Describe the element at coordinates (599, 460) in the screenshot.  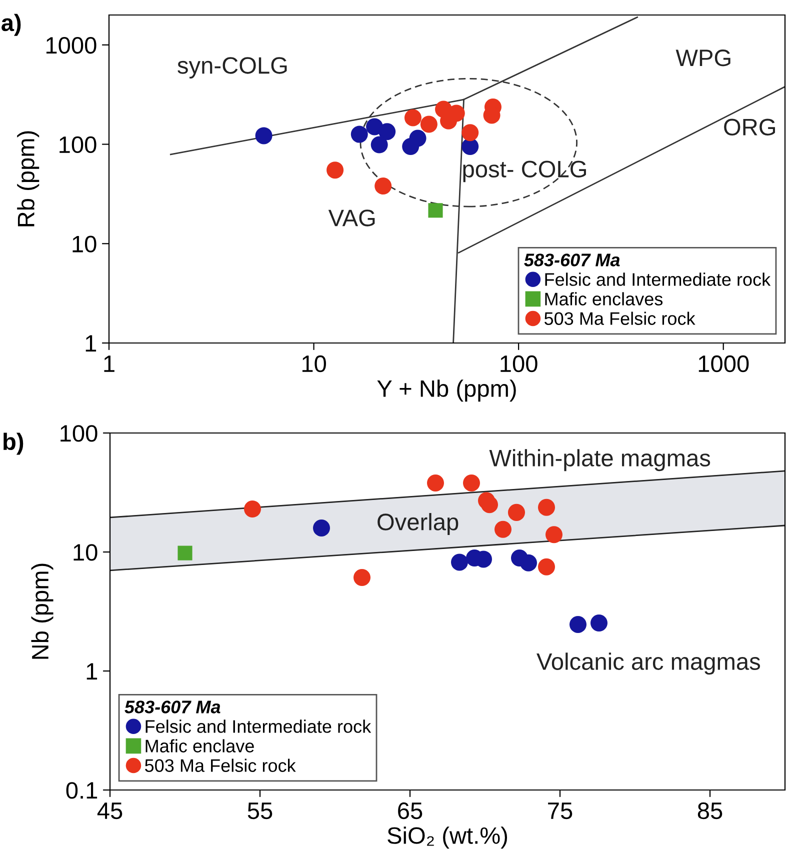
I see `annotation: Within-plate magmas` at that location.